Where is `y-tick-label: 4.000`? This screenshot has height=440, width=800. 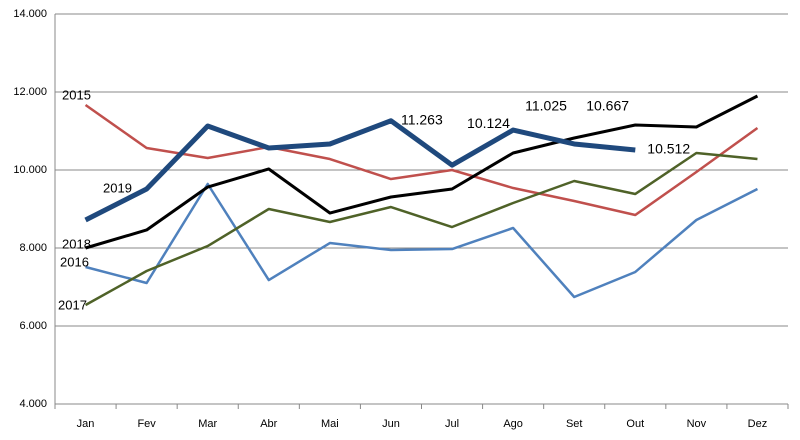
y-tick-label: 4.000 is located at coordinates (33, 404).